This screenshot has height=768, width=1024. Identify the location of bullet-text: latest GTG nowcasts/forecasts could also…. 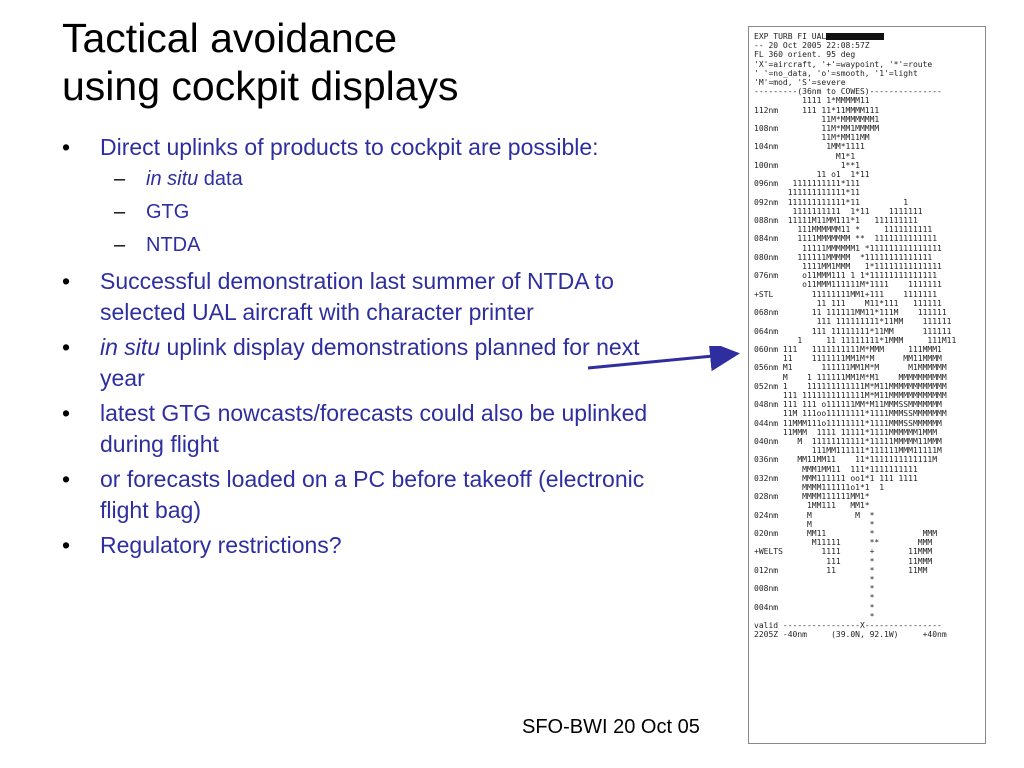
(374, 428).